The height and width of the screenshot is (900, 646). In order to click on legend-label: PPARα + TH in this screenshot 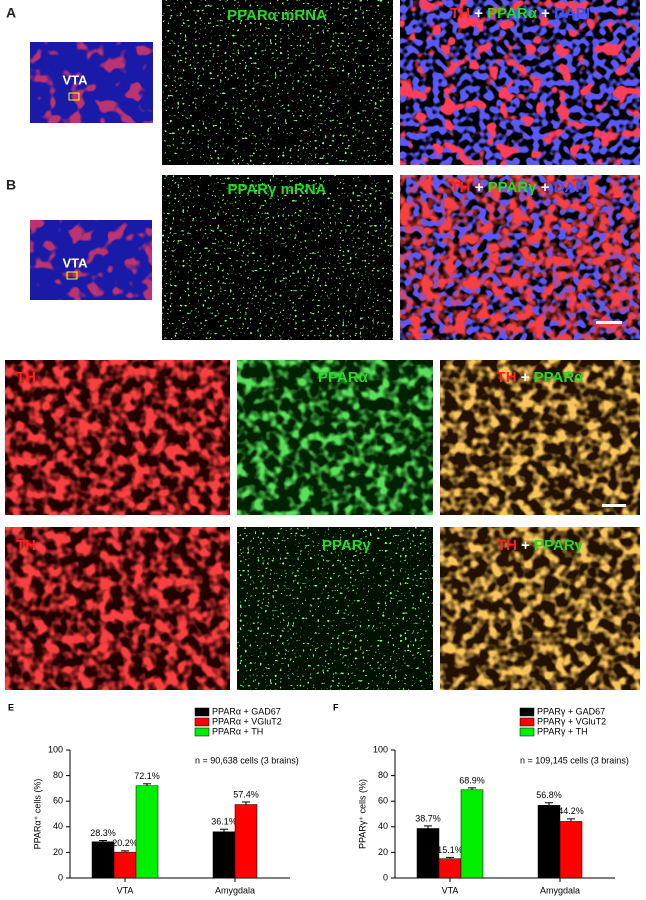, I will do `click(237, 731)`.